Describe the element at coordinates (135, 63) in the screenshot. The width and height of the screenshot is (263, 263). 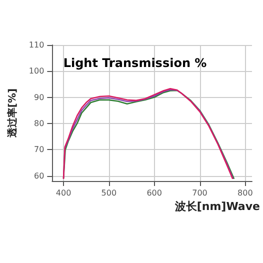
I see `text: Light Transmission %` at that location.